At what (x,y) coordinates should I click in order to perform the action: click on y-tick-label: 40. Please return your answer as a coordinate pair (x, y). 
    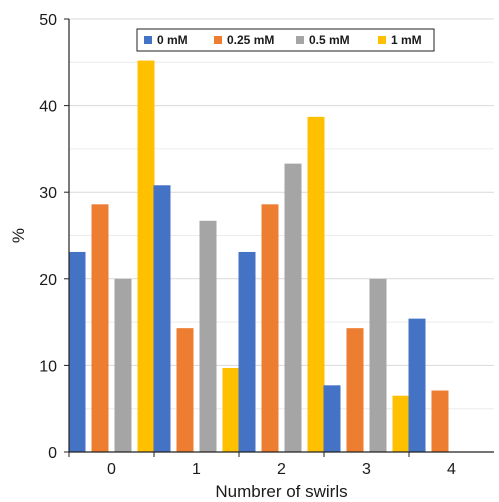
    Looking at the image, I should click on (48, 107).